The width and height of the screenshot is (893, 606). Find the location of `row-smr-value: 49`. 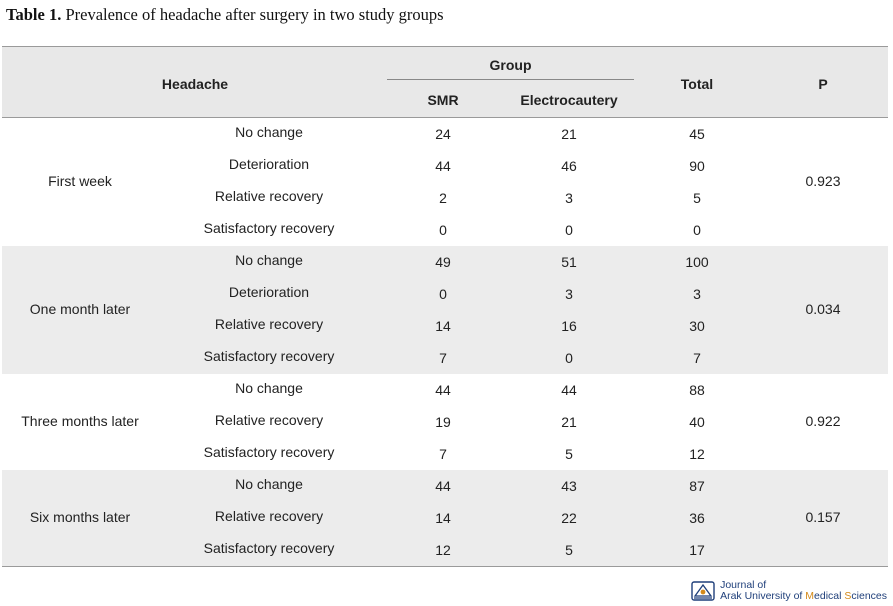

row-smr-value: 49 is located at coordinates (443, 262).